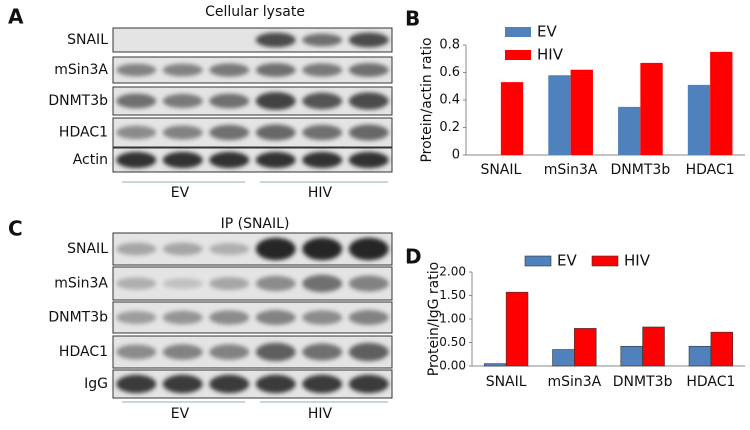  What do you see at coordinates (255, 224) in the screenshot?
I see `blot-title: IP (SNAIL)` at bounding box center [255, 224].